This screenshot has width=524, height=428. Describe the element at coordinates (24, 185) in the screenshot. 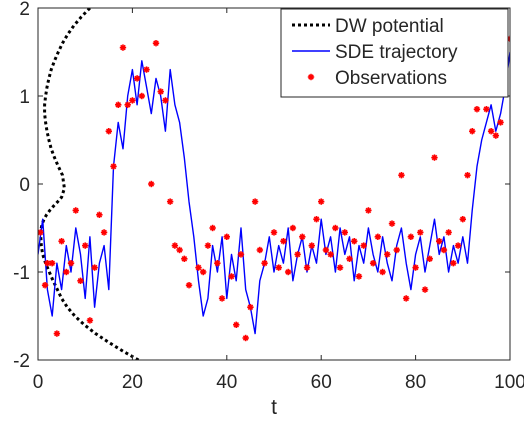

I see `y-tick-label: 0` at that location.